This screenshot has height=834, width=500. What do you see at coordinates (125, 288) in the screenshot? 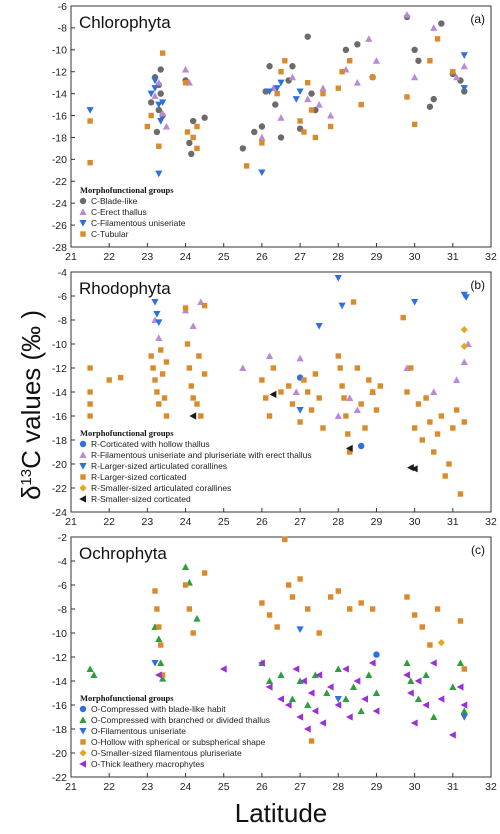
I see `panel-title: Rhodophyta` at bounding box center [125, 288].